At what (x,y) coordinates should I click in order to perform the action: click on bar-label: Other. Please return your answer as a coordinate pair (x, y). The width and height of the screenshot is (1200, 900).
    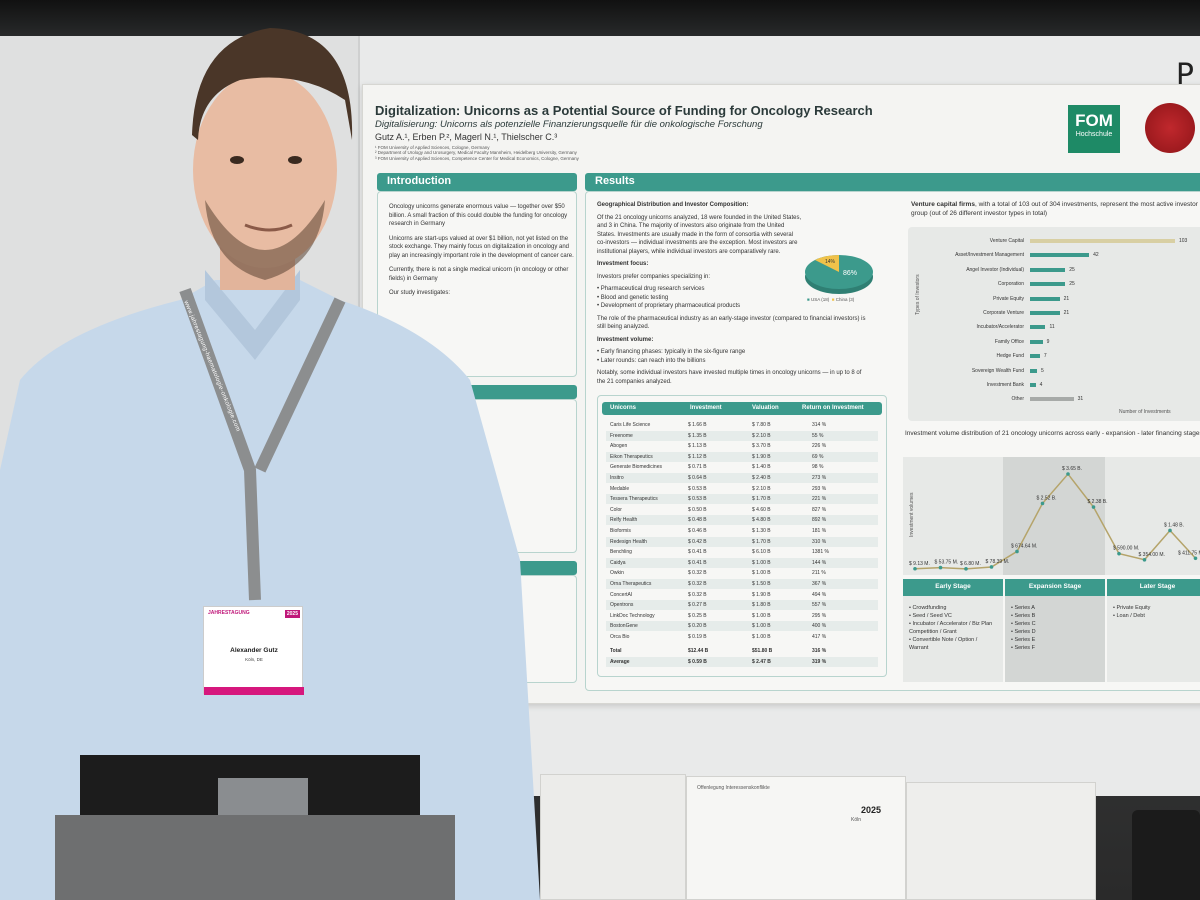
    Looking at the image, I should click on (1017, 399).